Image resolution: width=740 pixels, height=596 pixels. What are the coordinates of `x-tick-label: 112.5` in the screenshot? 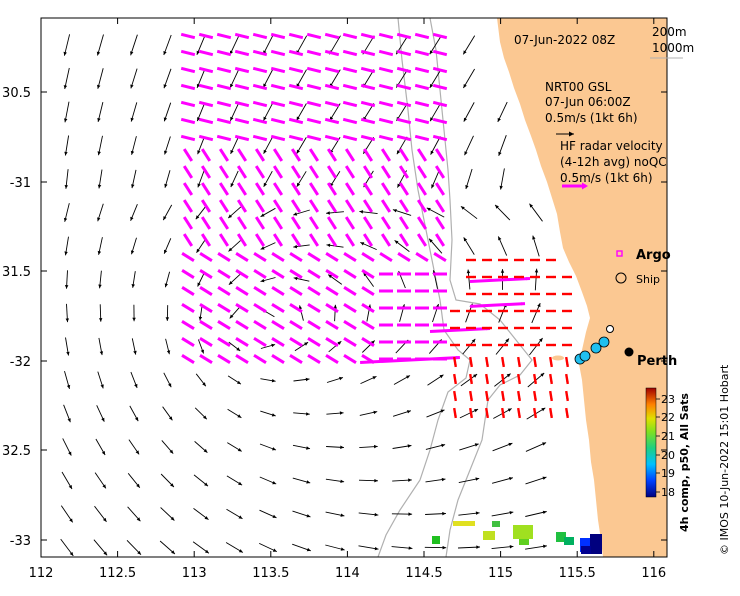 It's located at (117, 573).